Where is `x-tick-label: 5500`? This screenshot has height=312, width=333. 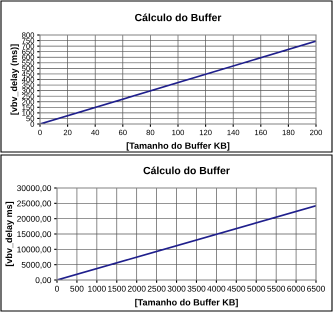
x-tick-label: 5500 is located at coordinates (276, 289).